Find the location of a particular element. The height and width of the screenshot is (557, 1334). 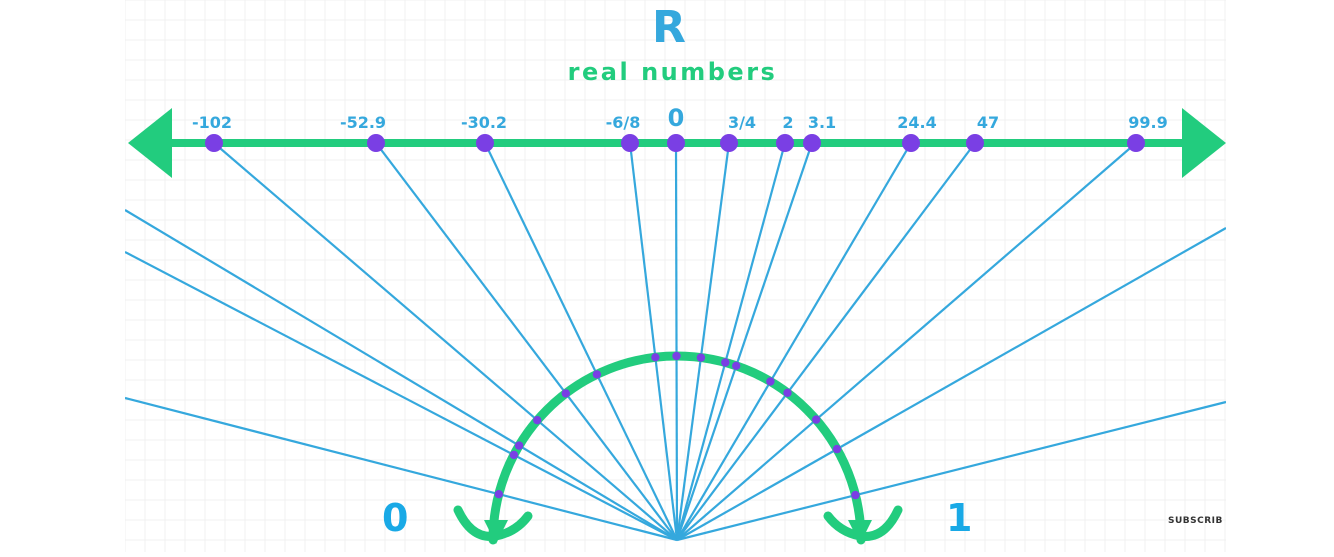

right-margin is located at coordinates (1280, 276).